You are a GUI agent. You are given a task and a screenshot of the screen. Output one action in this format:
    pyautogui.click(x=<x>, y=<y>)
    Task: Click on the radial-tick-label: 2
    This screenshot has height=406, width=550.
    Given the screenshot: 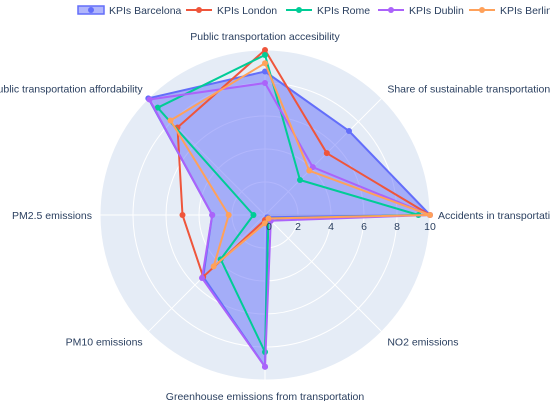 What is the action you would take?
    pyautogui.click(x=298, y=227)
    